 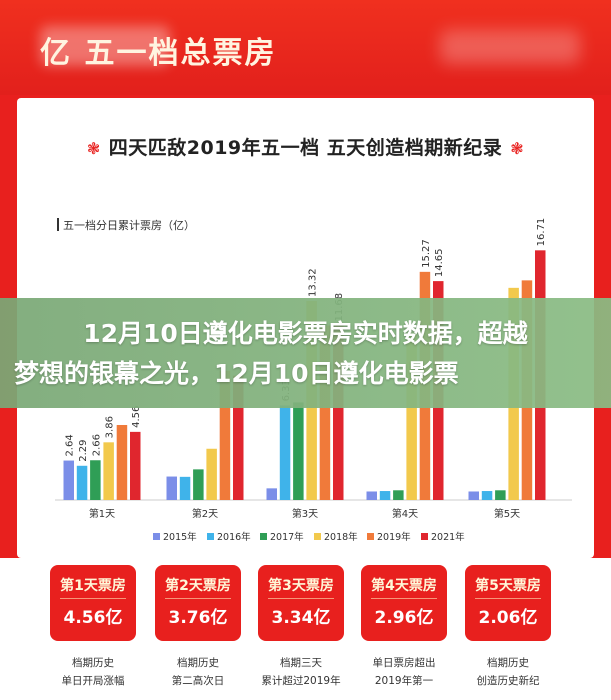 I want to click on legend-label: 2018年, so click(x=341, y=537).